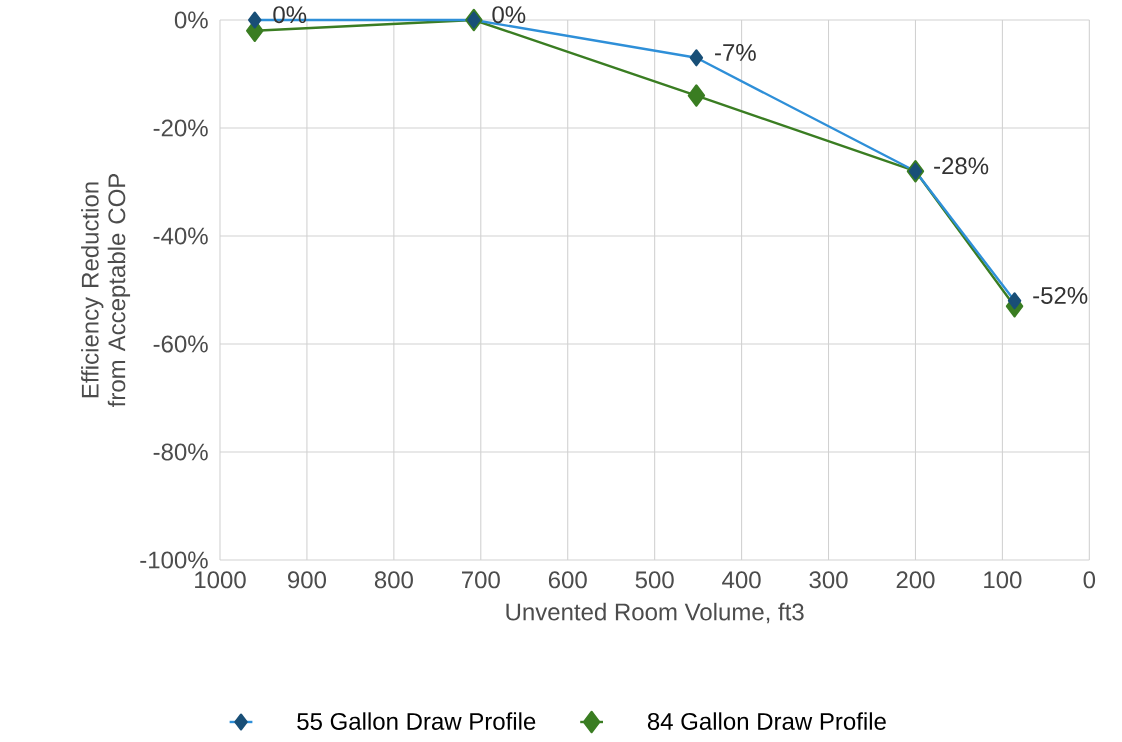 The width and height of the screenshot is (1122, 742). I want to click on x-tick-label: 1000, so click(220, 580).